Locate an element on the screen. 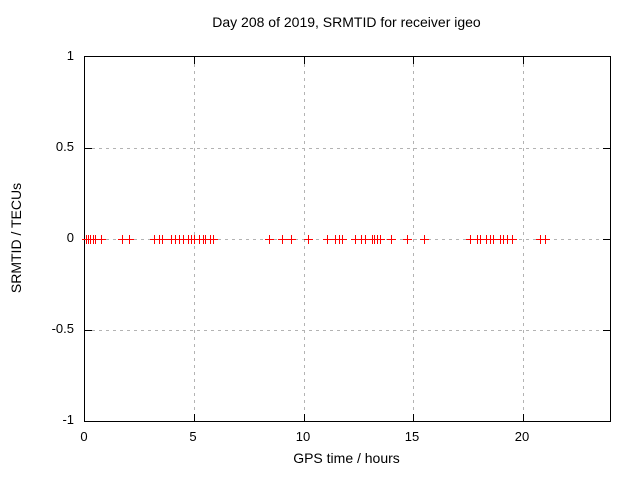 This screenshot has height=480, width=640. x-tick-label: 5 is located at coordinates (193, 436).